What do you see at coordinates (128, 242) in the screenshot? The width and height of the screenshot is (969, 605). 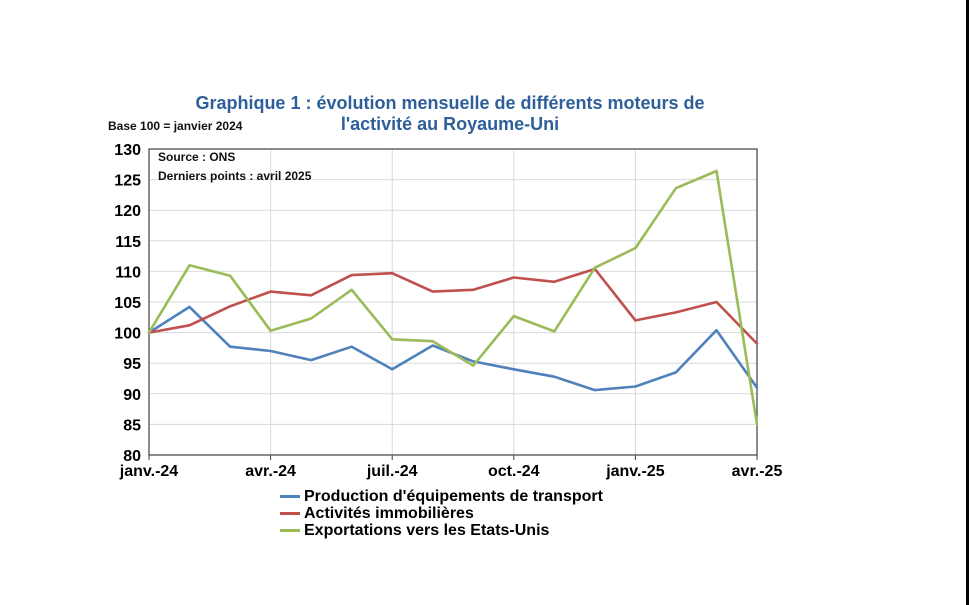 I see `y-tick-label: 115` at bounding box center [128, 242].